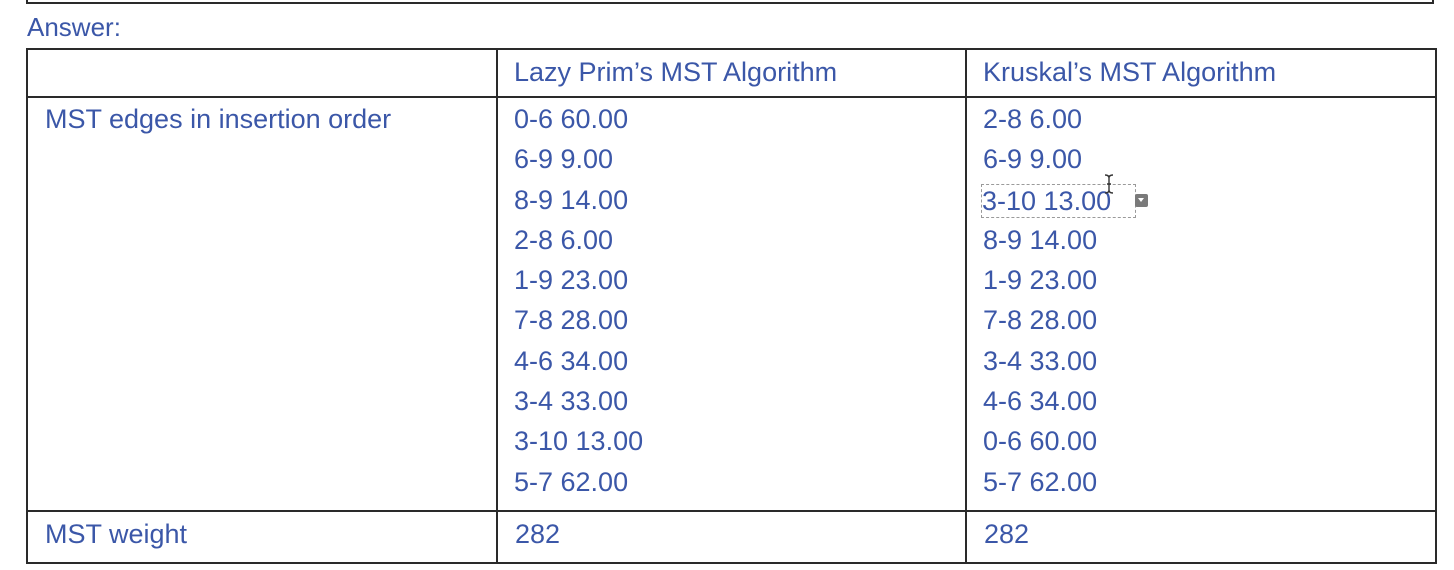 The width and height of the screenshot is (1454, 570). What do you see at coordinates (74, 27) in the screenshot?
I see `answer-label: Answer:` at bounding box center [74, 27].